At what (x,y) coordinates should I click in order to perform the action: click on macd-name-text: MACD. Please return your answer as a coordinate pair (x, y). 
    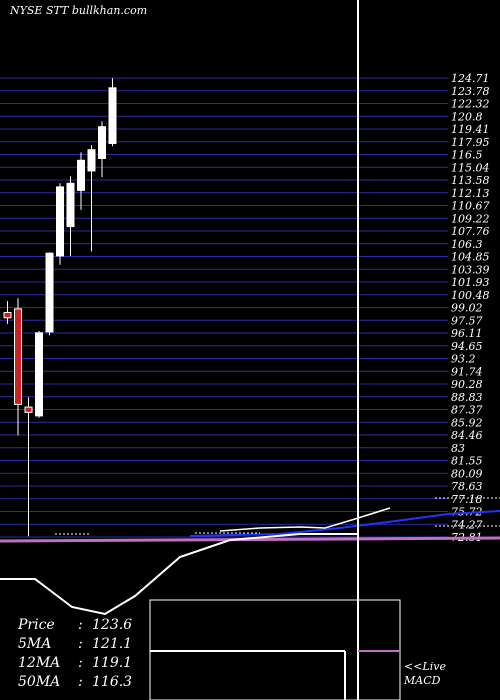
    Looking at the image, I should click on (422, 680).